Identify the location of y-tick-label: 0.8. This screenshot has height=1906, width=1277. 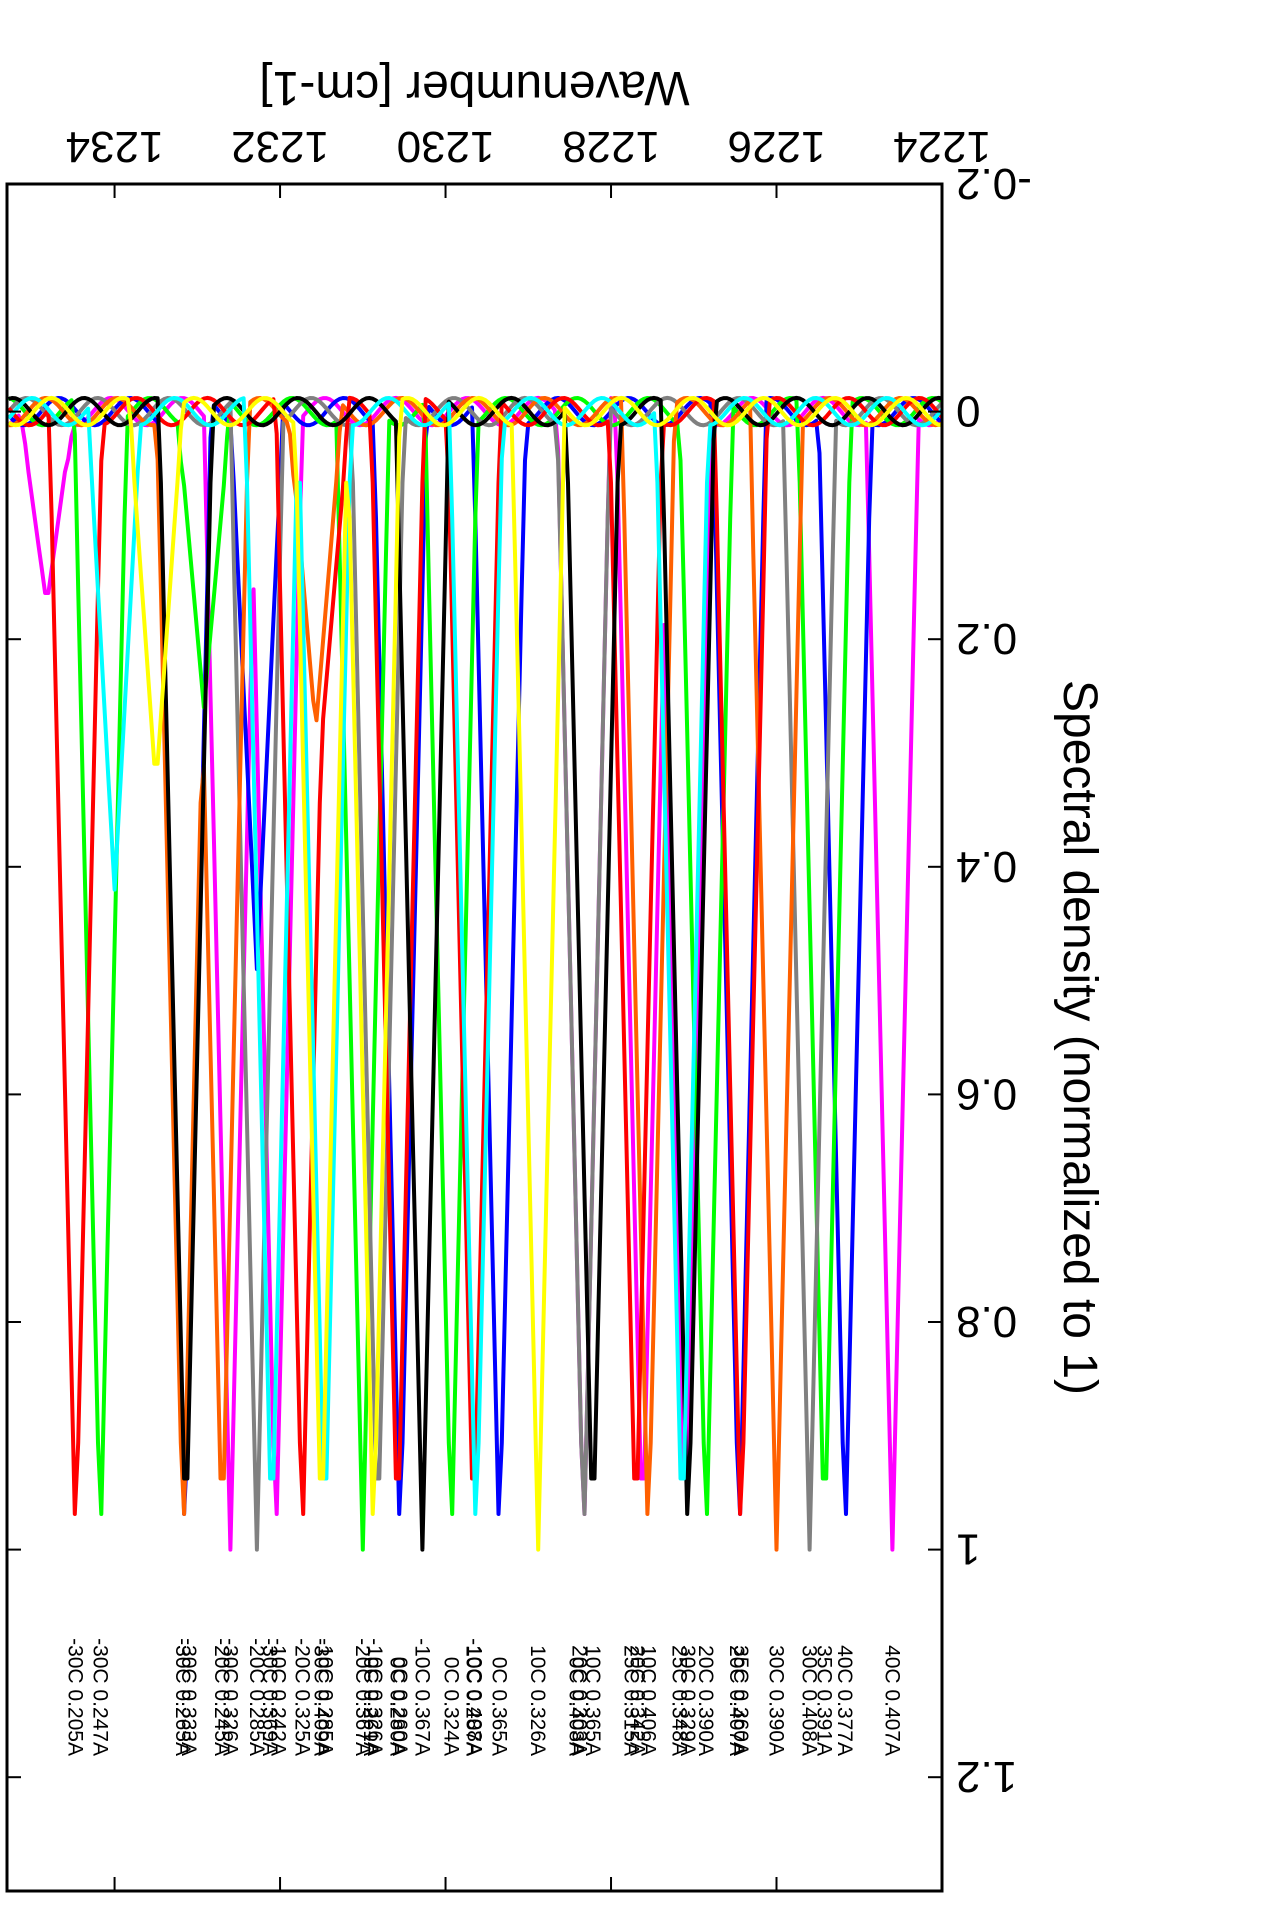
(986, 1321).